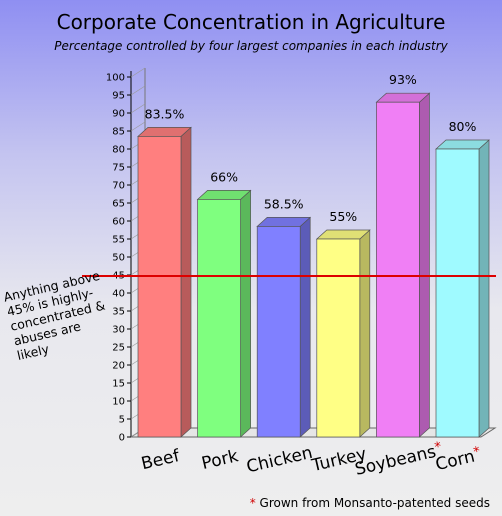  I want to click on bar-value-label: 58.5%, so click(284, 203).